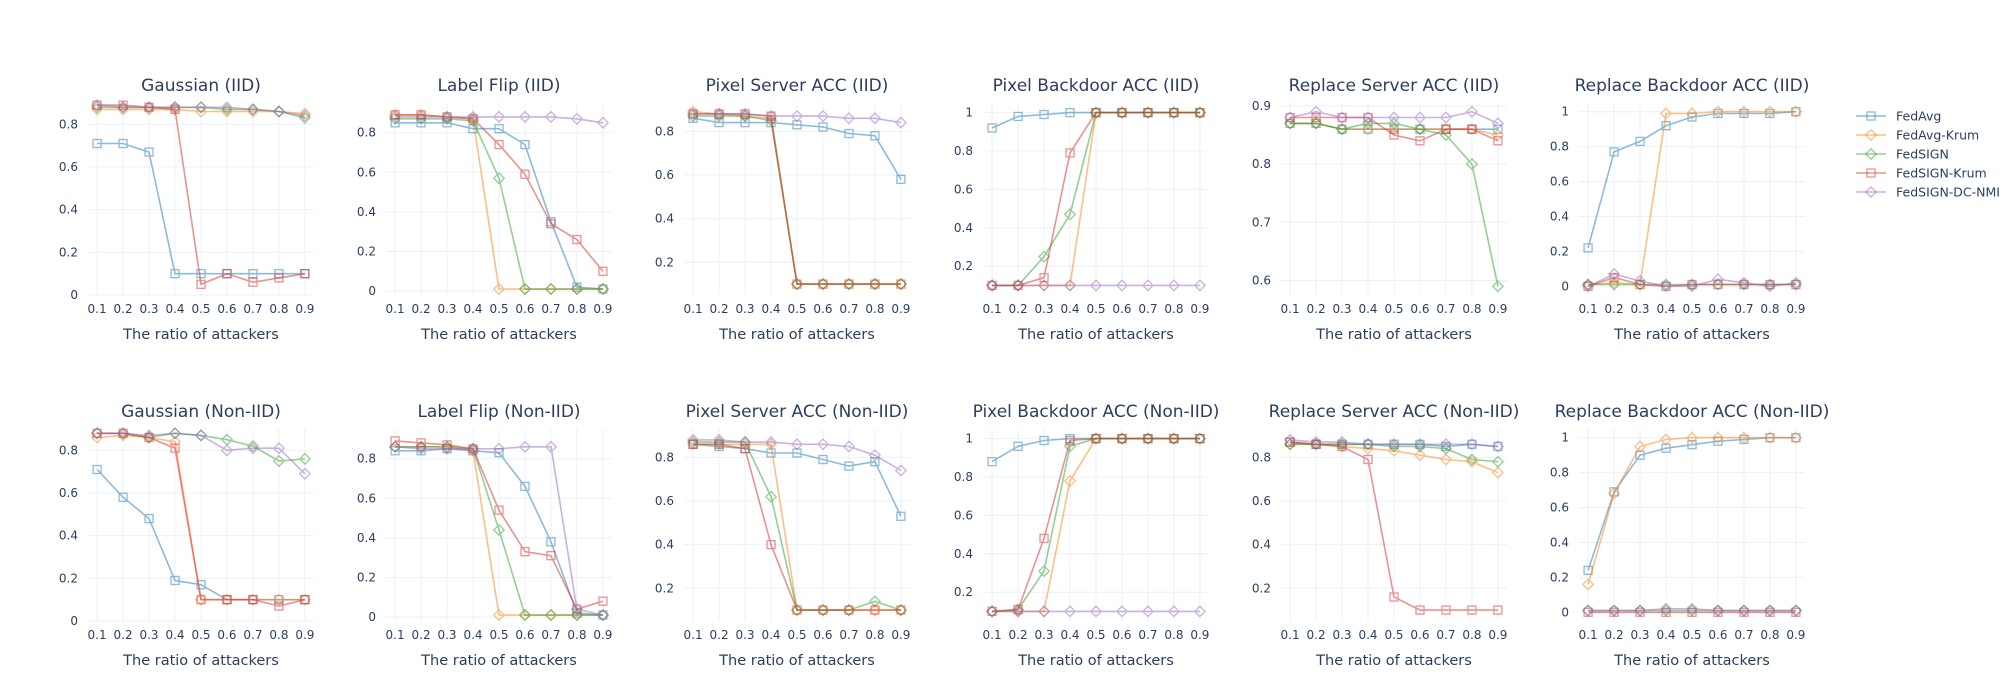 The height and width of the screenshot is (700, 2000). Describe the element at coordinates (1665, 635) in the screenshot. I see `x-tick-label: 0.4` at that location.